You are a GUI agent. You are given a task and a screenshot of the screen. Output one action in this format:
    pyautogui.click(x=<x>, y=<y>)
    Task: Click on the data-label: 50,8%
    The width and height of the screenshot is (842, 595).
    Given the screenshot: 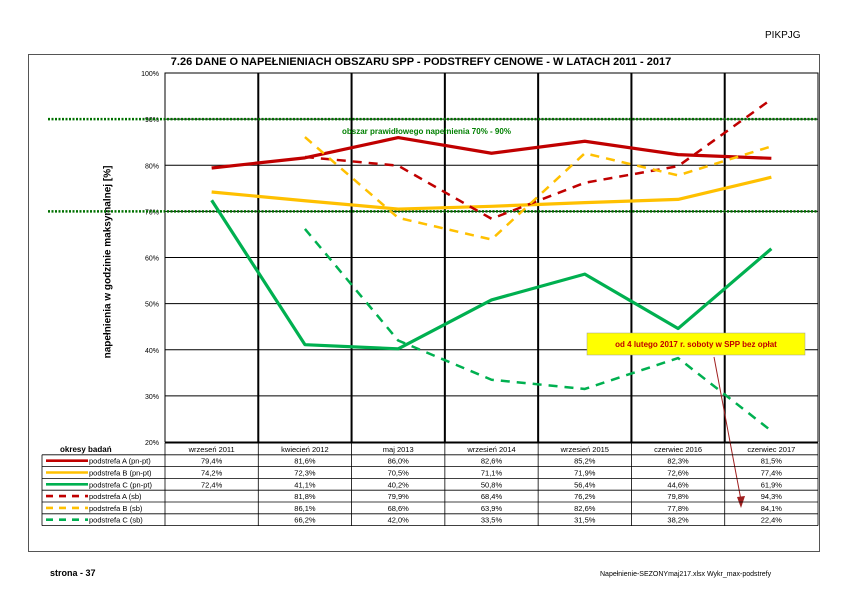 What is the action you would take?
    pyautogui.click(x=492, y=484)
    